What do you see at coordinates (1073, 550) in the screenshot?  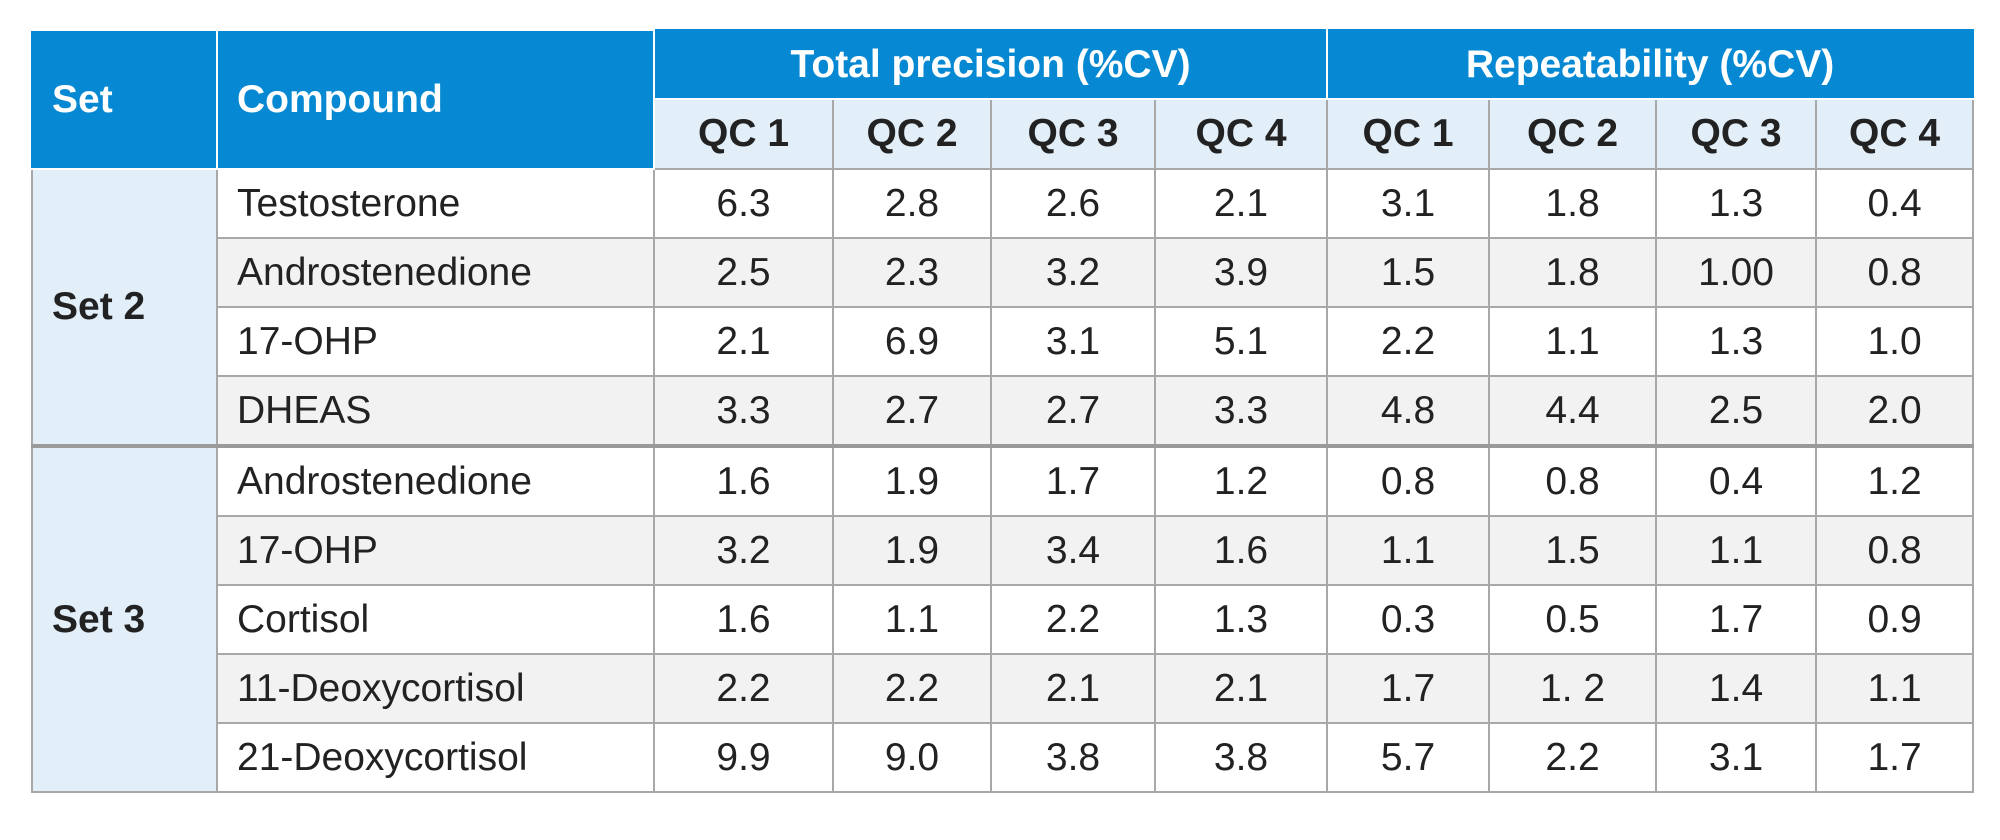 I see `total-precision-cell: 3.4` at bounding box center [1073, 550].